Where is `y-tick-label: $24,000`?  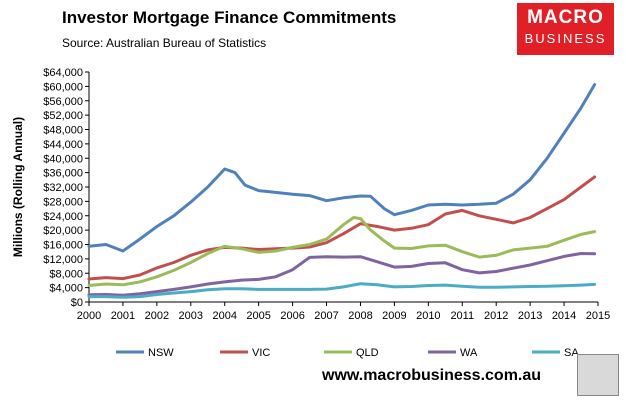
y-tick-label: $24,000 is located at coordinates (63, 217).